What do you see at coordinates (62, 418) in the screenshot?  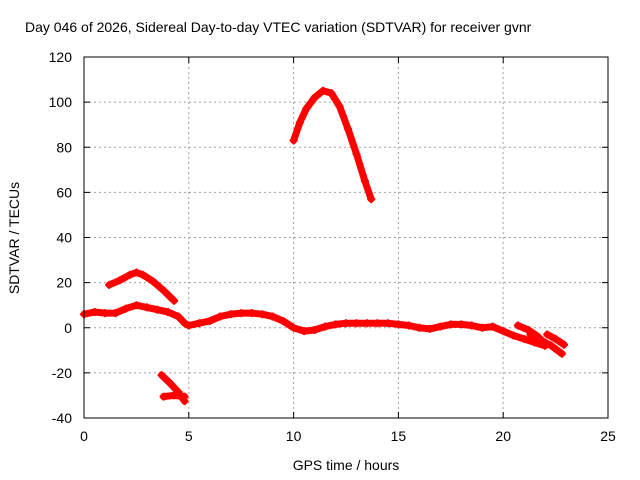 I see `y-tick-label: -40` at bounding box center [62, 418].